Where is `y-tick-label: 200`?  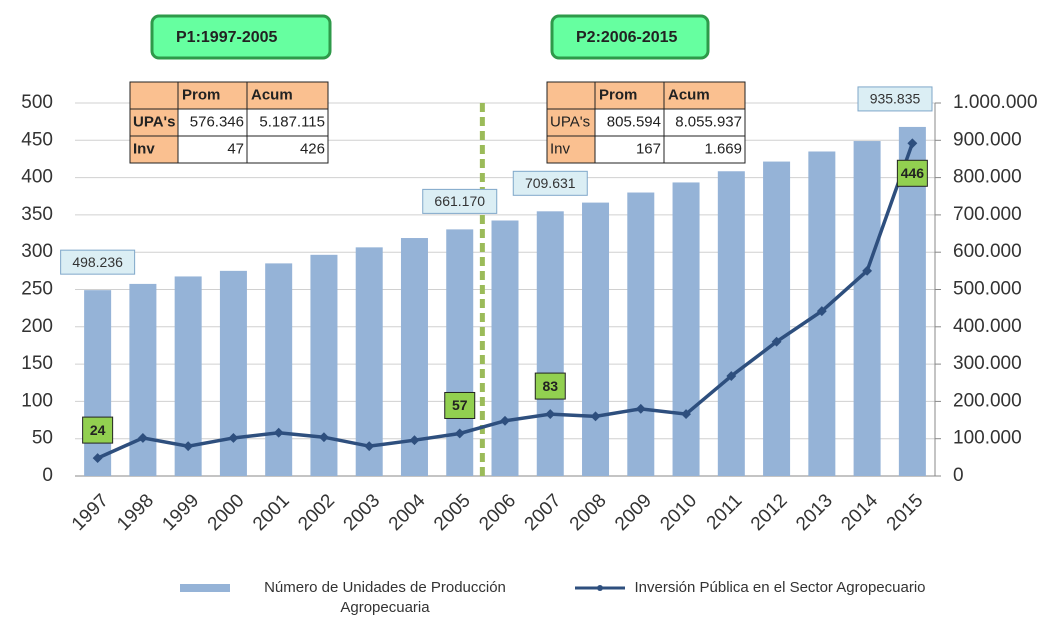 y-tick-label: 200 is located at coordinates (37, 326).